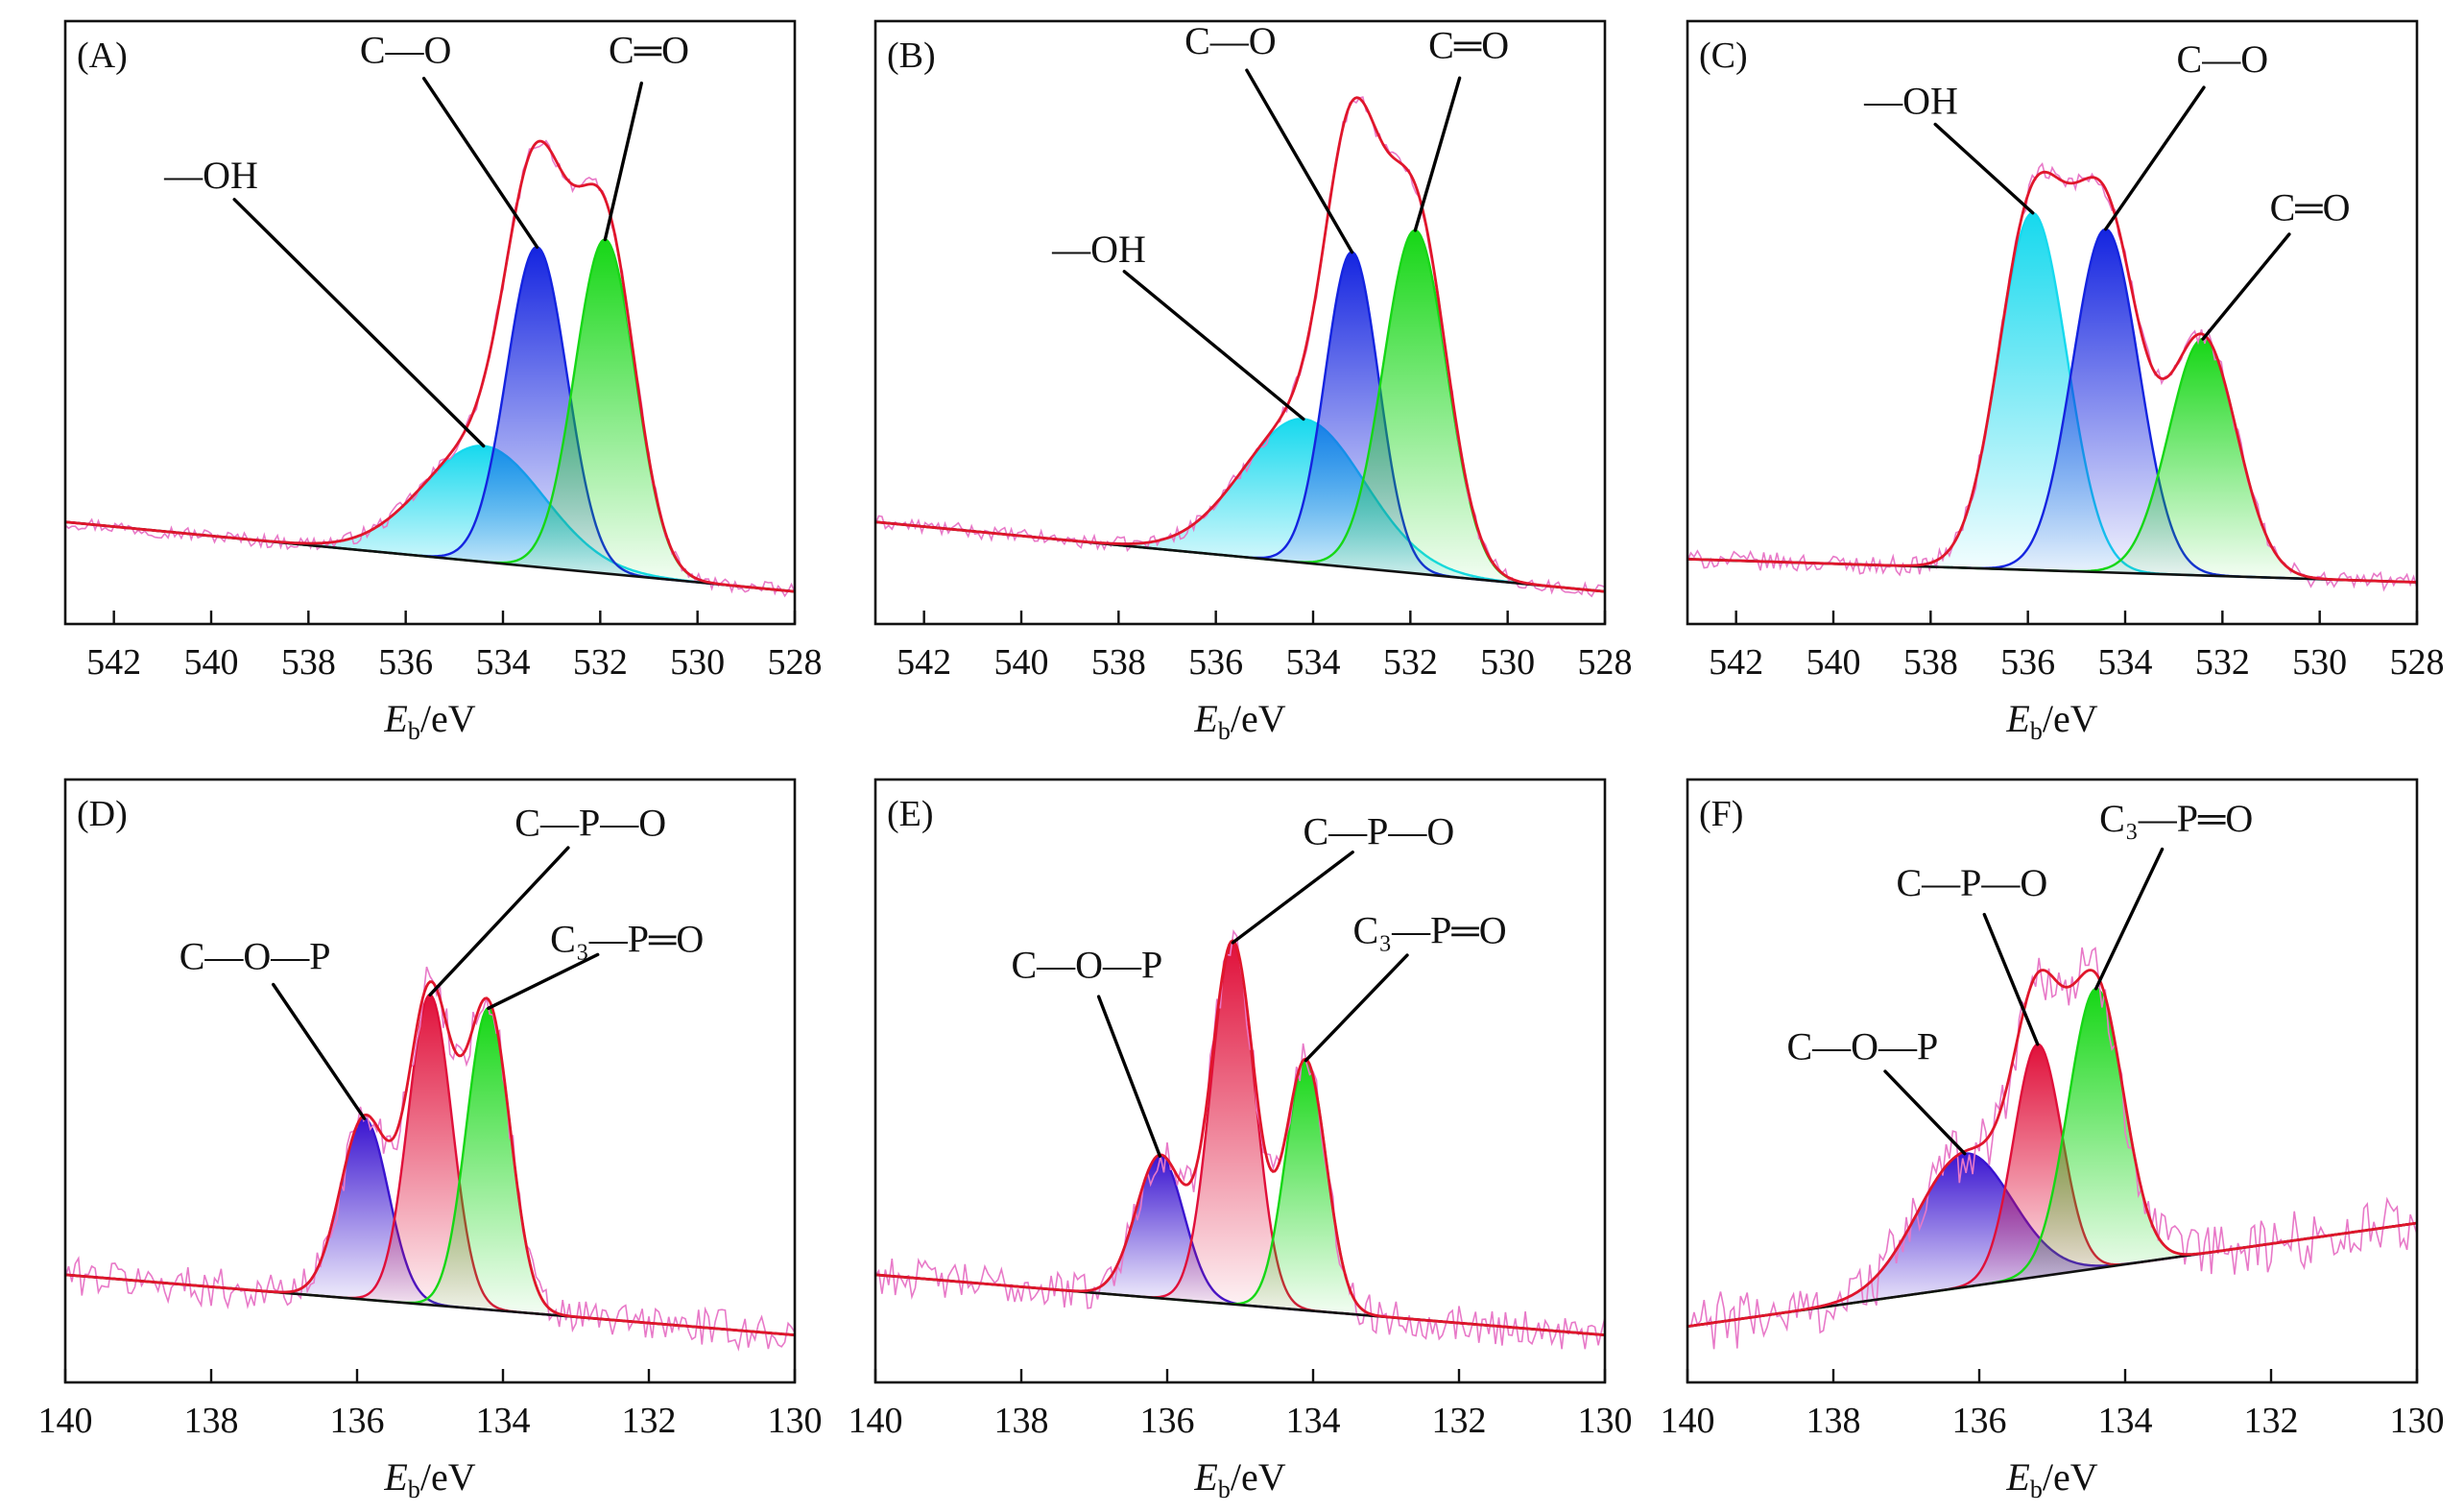  What do you see at coordinates (627, 938) in the screenshot?
I see `peak-label-c3-p-o: C₃—P═O` at bounding box center [627, 938].